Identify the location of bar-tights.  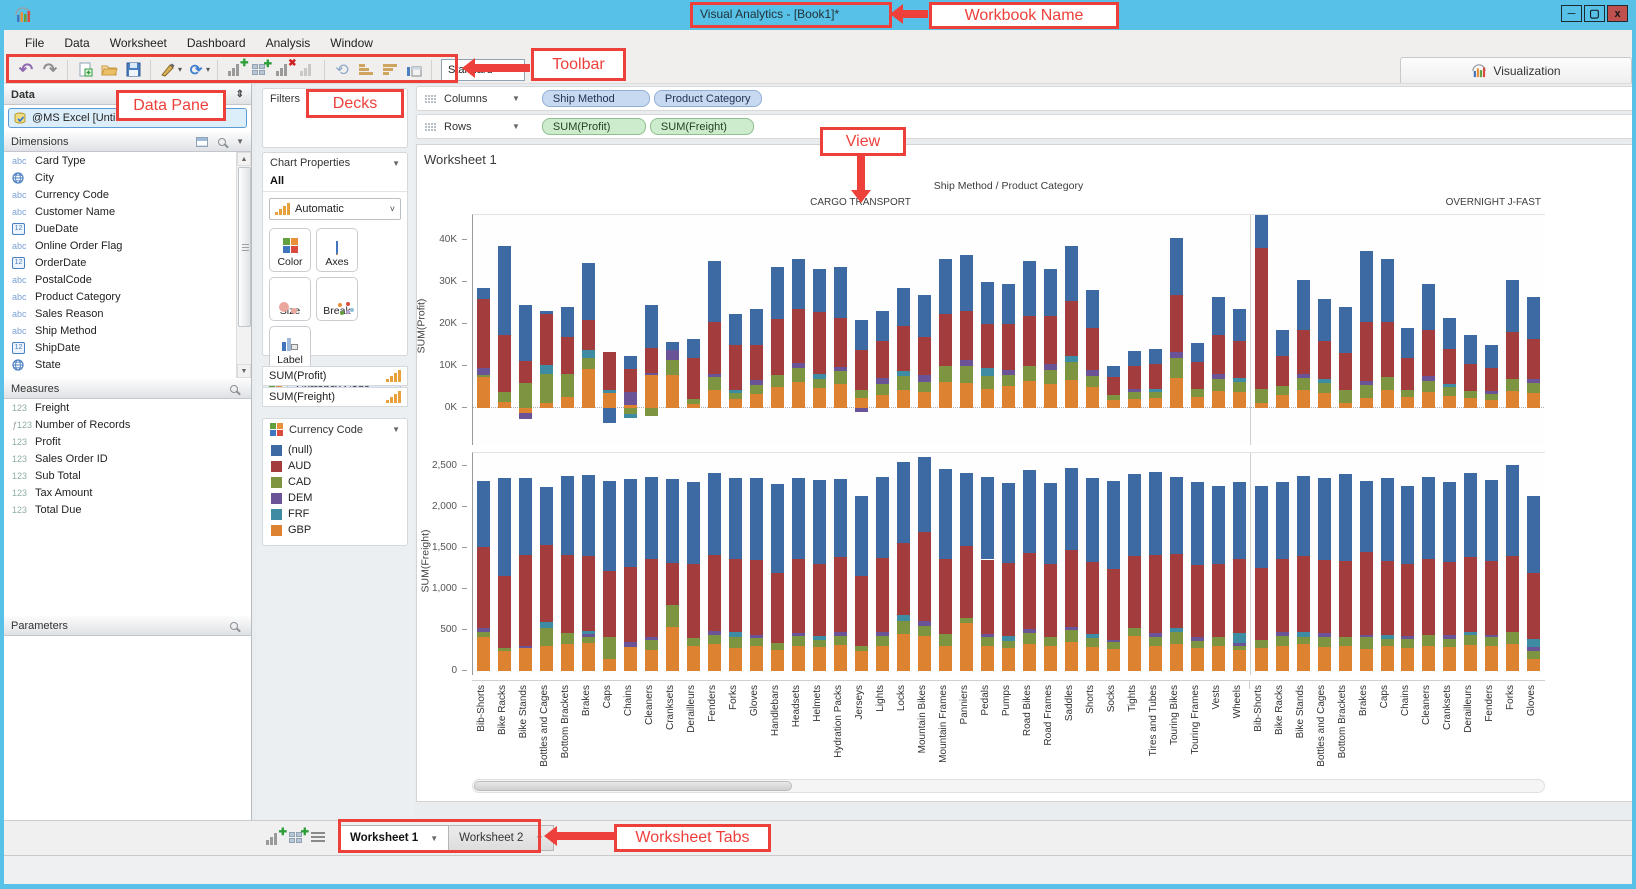
(1134, 330).